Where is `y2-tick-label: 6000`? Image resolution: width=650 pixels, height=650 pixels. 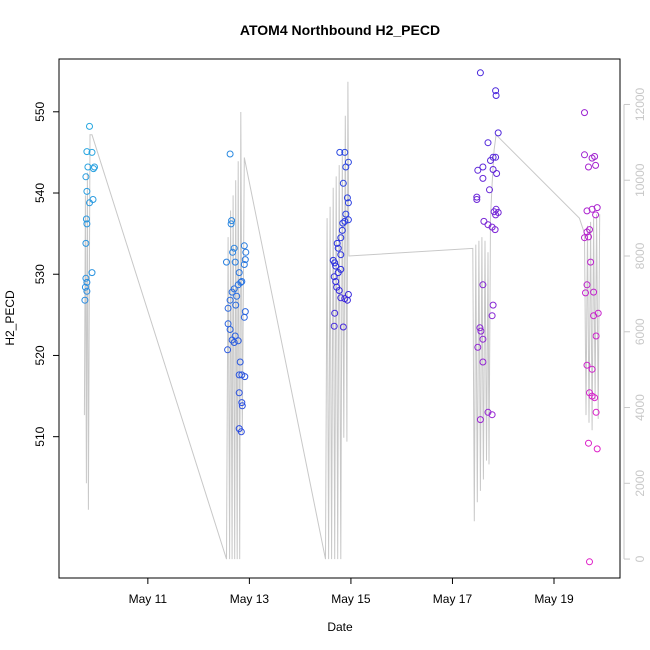
y2-tick-label: 6000 is located at coordinates (640, 331).